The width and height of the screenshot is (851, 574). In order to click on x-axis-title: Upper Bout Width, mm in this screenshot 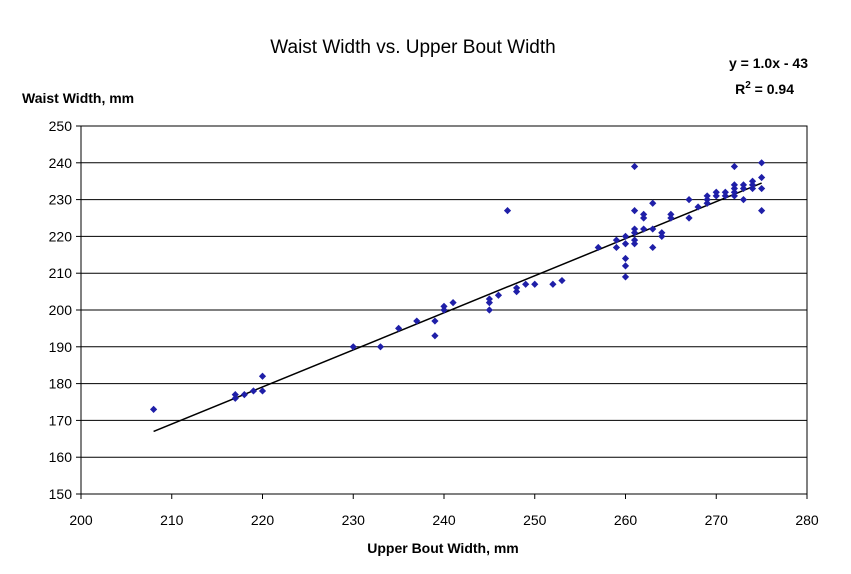, I will do `click(443, 548)`.